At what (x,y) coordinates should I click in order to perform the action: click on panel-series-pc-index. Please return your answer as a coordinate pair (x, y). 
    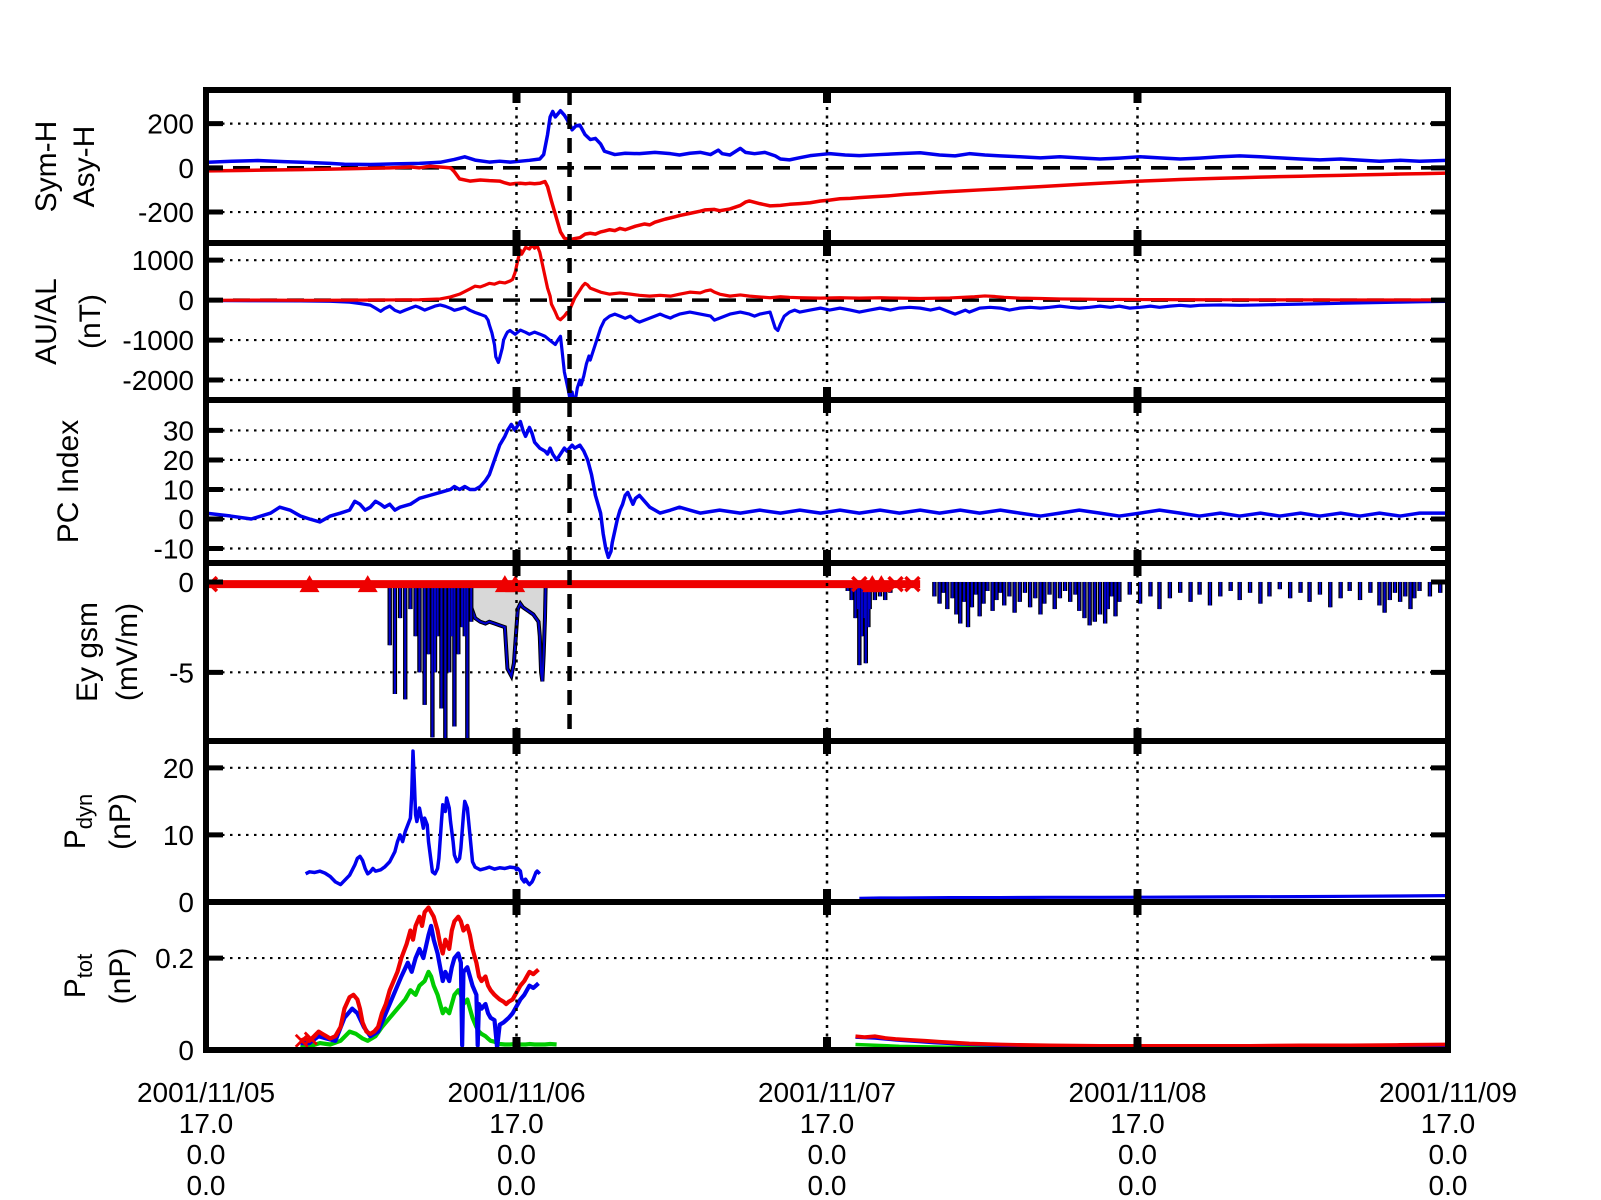
    Looking at the image, I should click on (827, 489).